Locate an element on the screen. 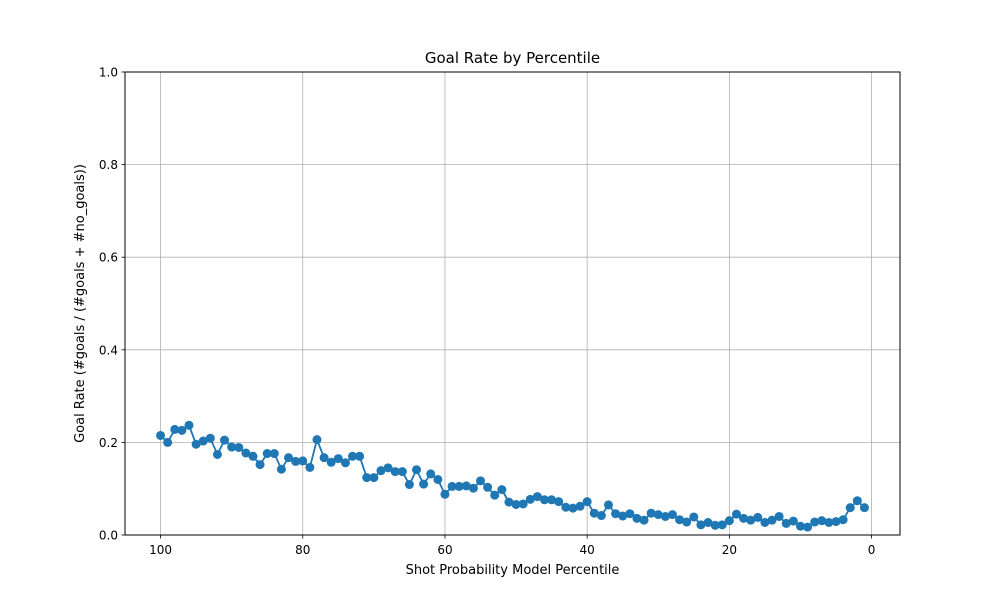 The image size is (1000, 600). x-tick-label: 80 is located at coordinates (302, 550).